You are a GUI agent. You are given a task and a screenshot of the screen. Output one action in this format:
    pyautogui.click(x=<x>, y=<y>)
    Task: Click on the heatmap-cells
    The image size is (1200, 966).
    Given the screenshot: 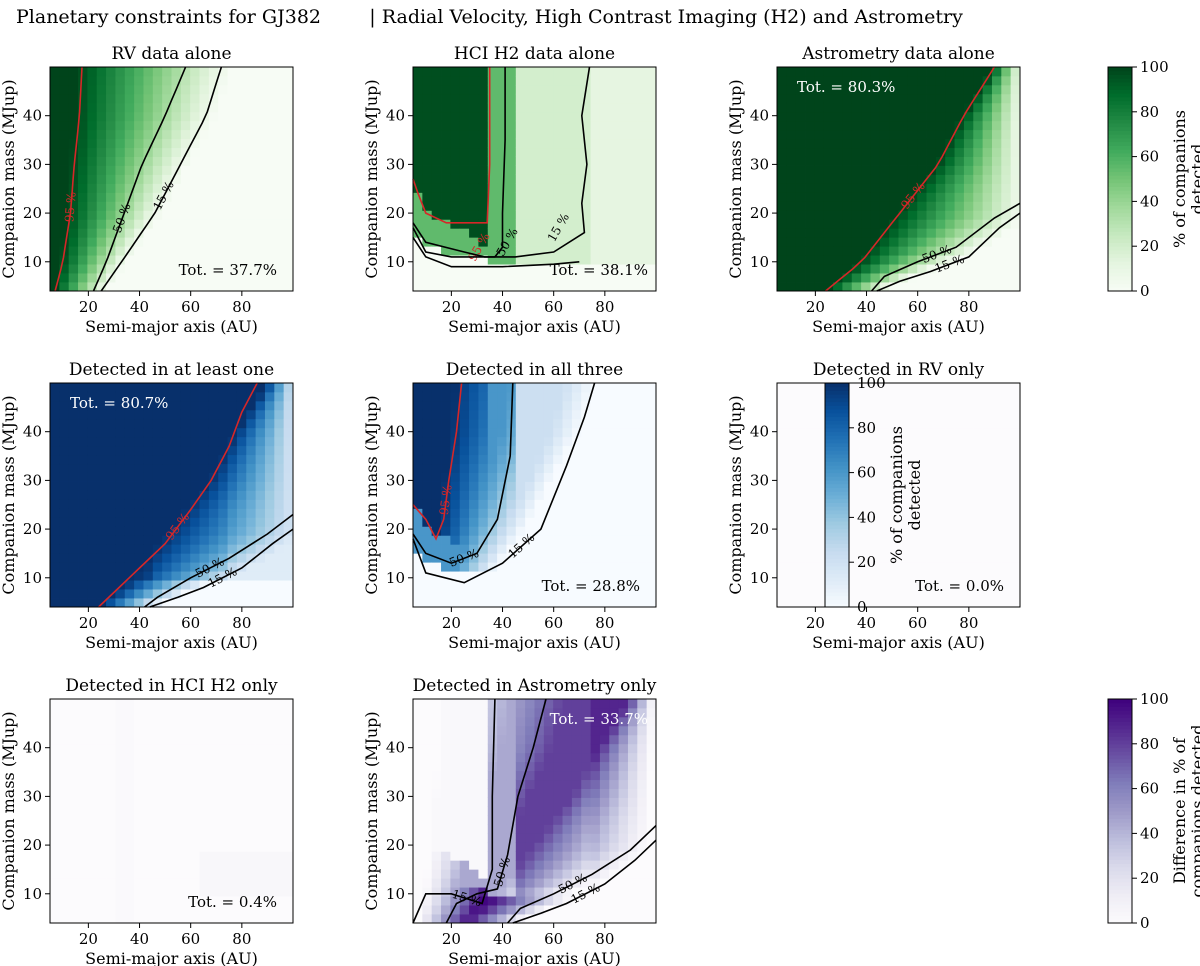 What is the action you would take?
    pyautogui.click(x=172, y=179)
    